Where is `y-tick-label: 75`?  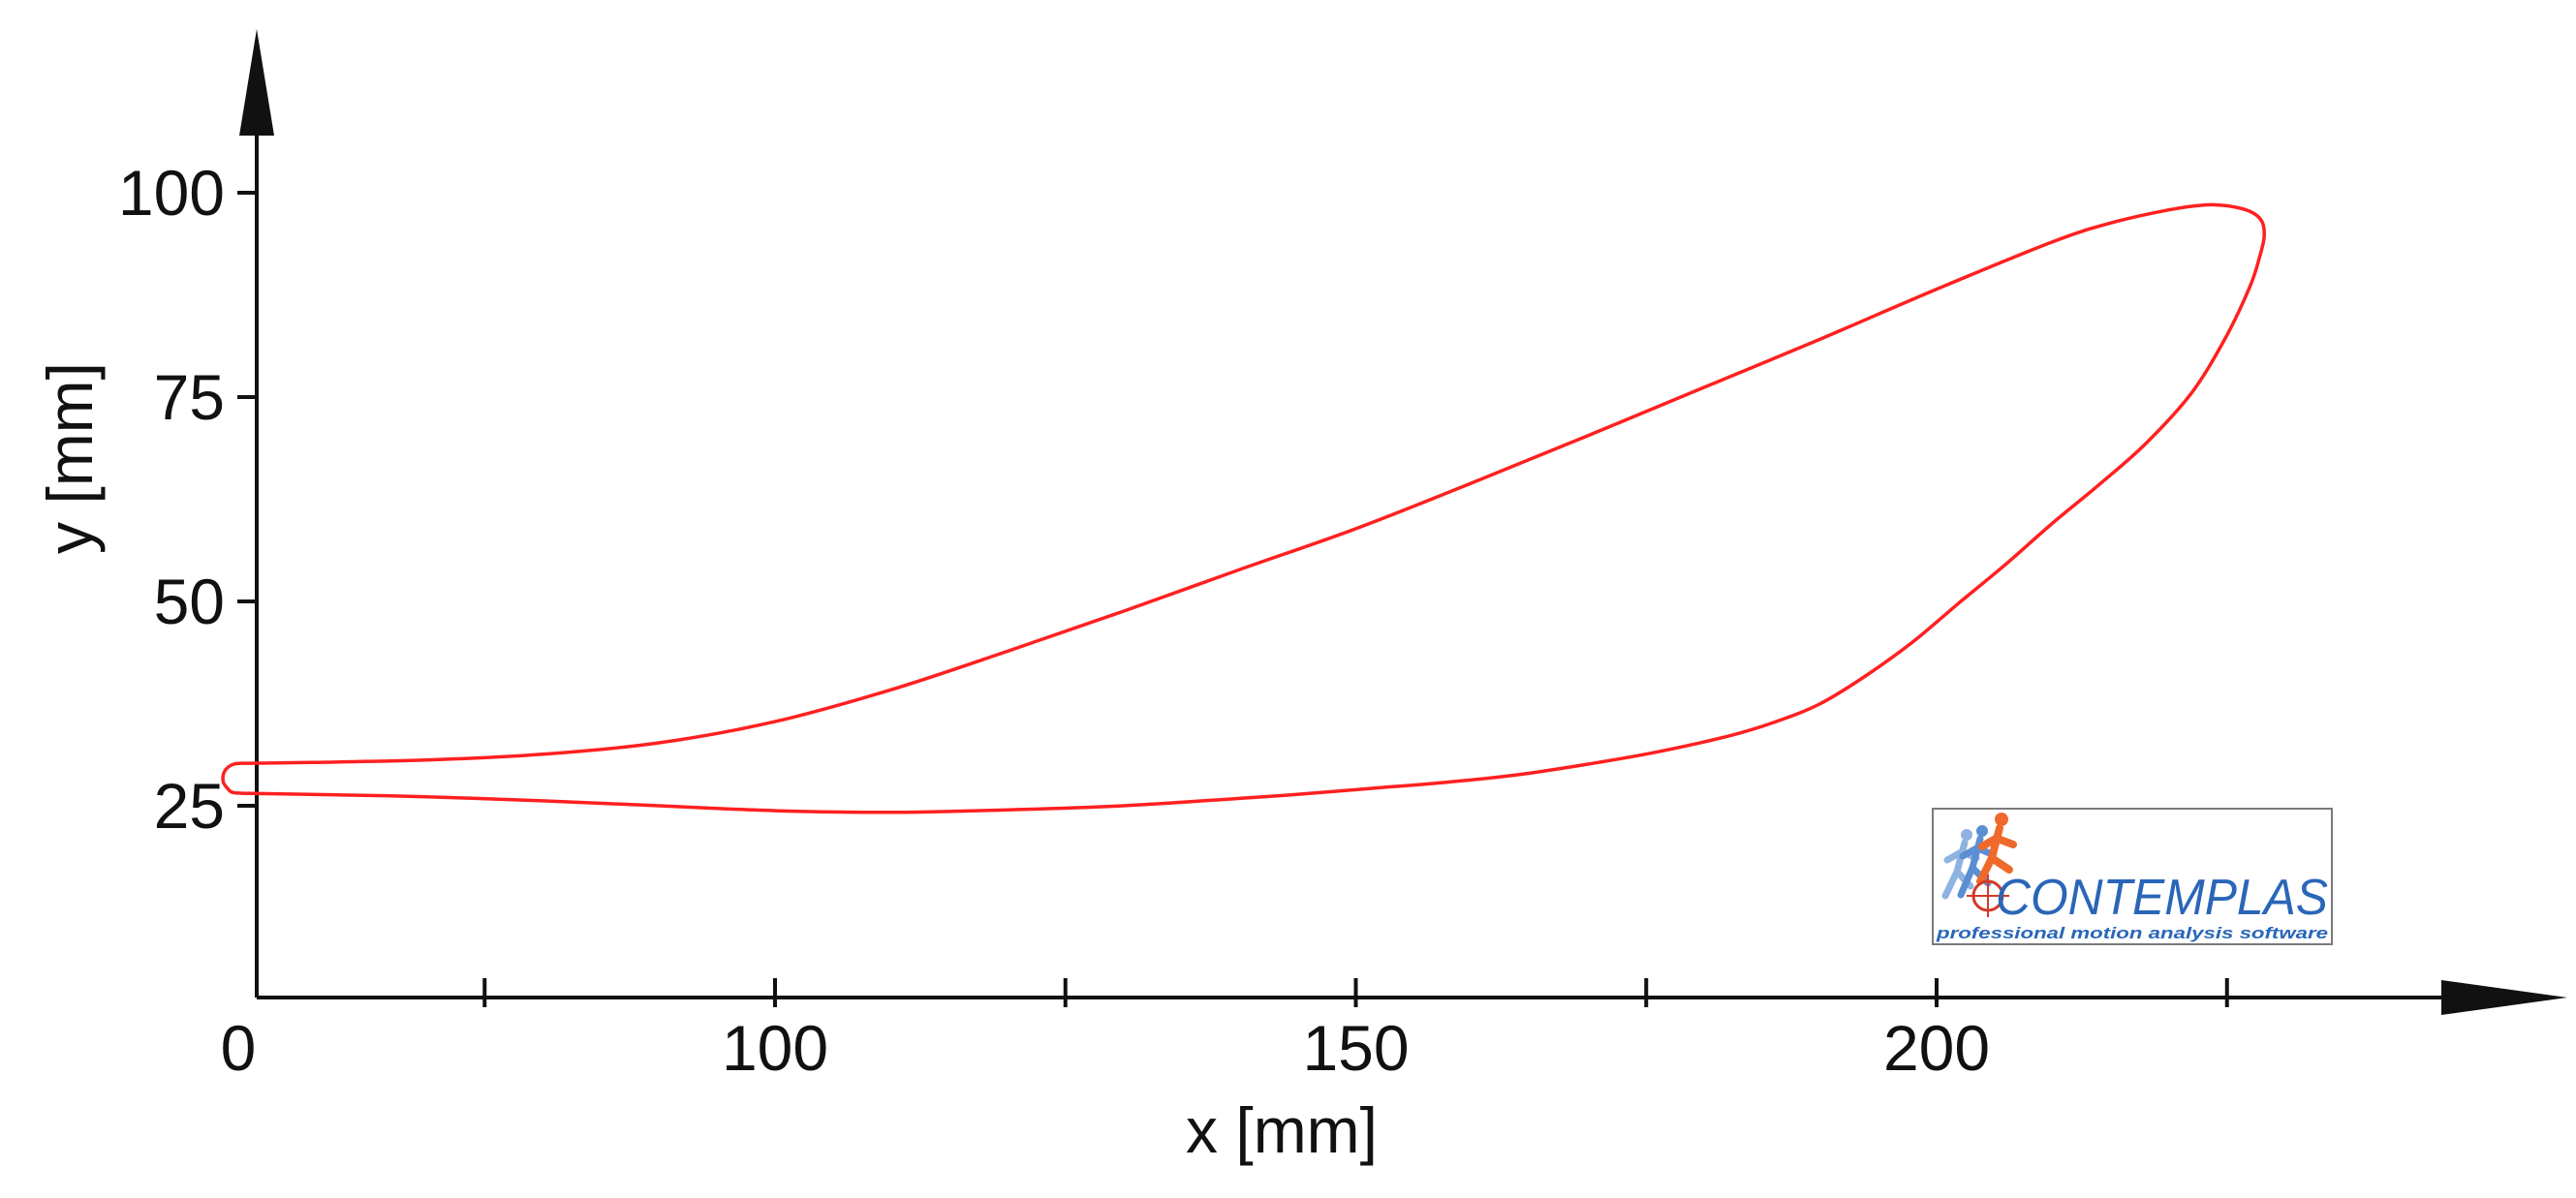
y-tick-label: 75 is located at coordinates (189, 397).